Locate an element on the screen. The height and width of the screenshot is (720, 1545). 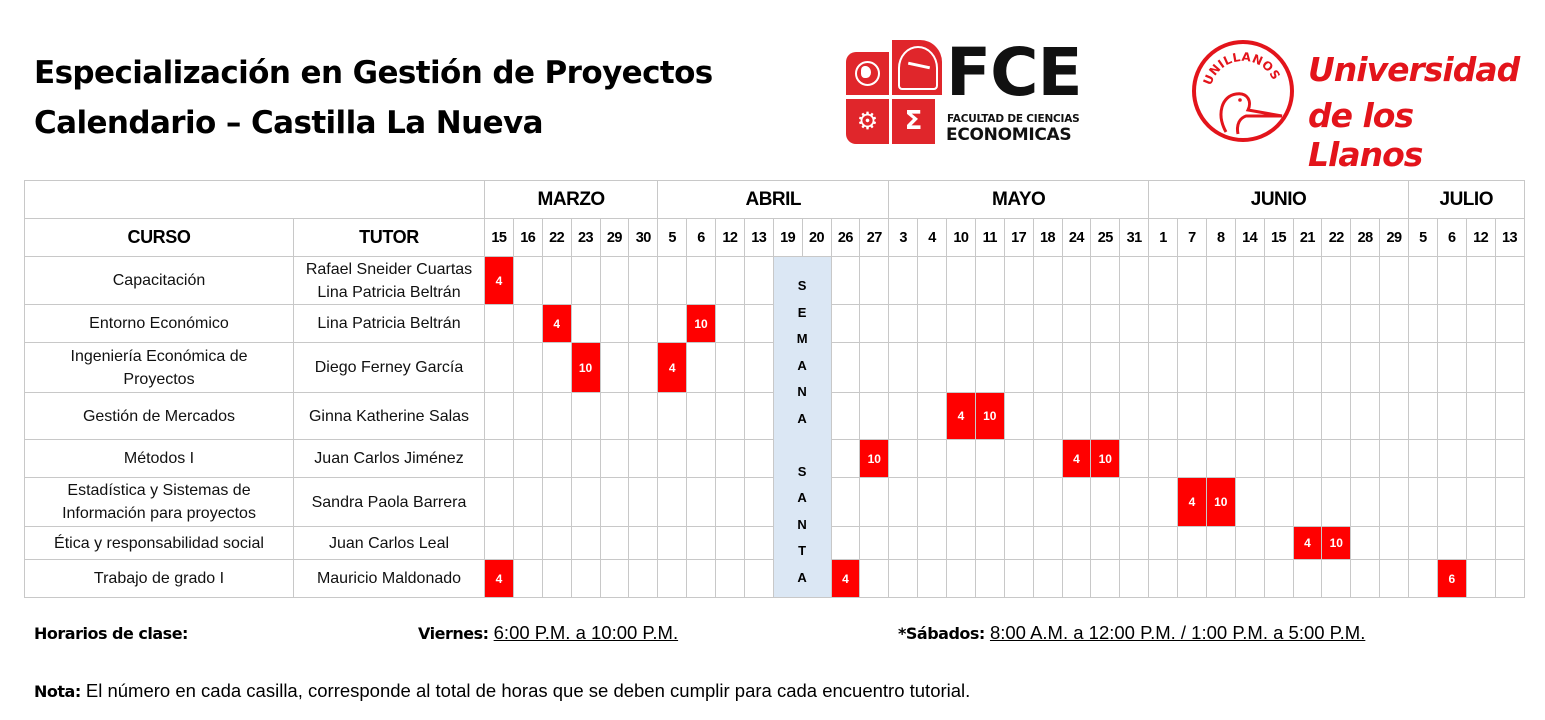
month-abril: ABRIL is located at coordinates (773, 199).